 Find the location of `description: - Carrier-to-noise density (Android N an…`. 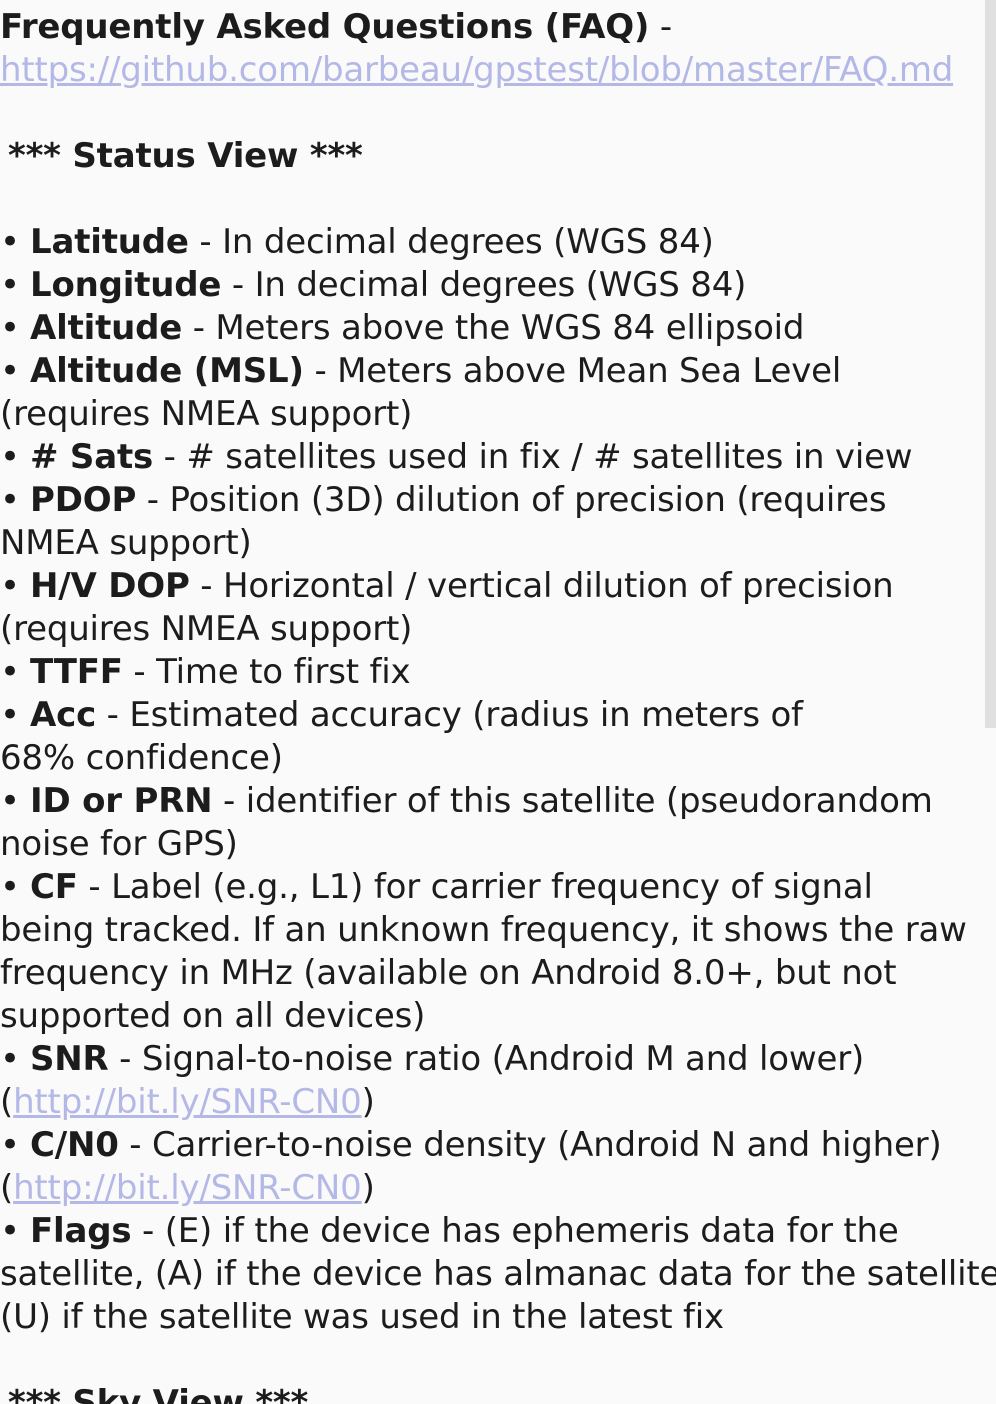

description: - Carrier-to-noise density (Android N an… is located at coordinates (530, 1145).